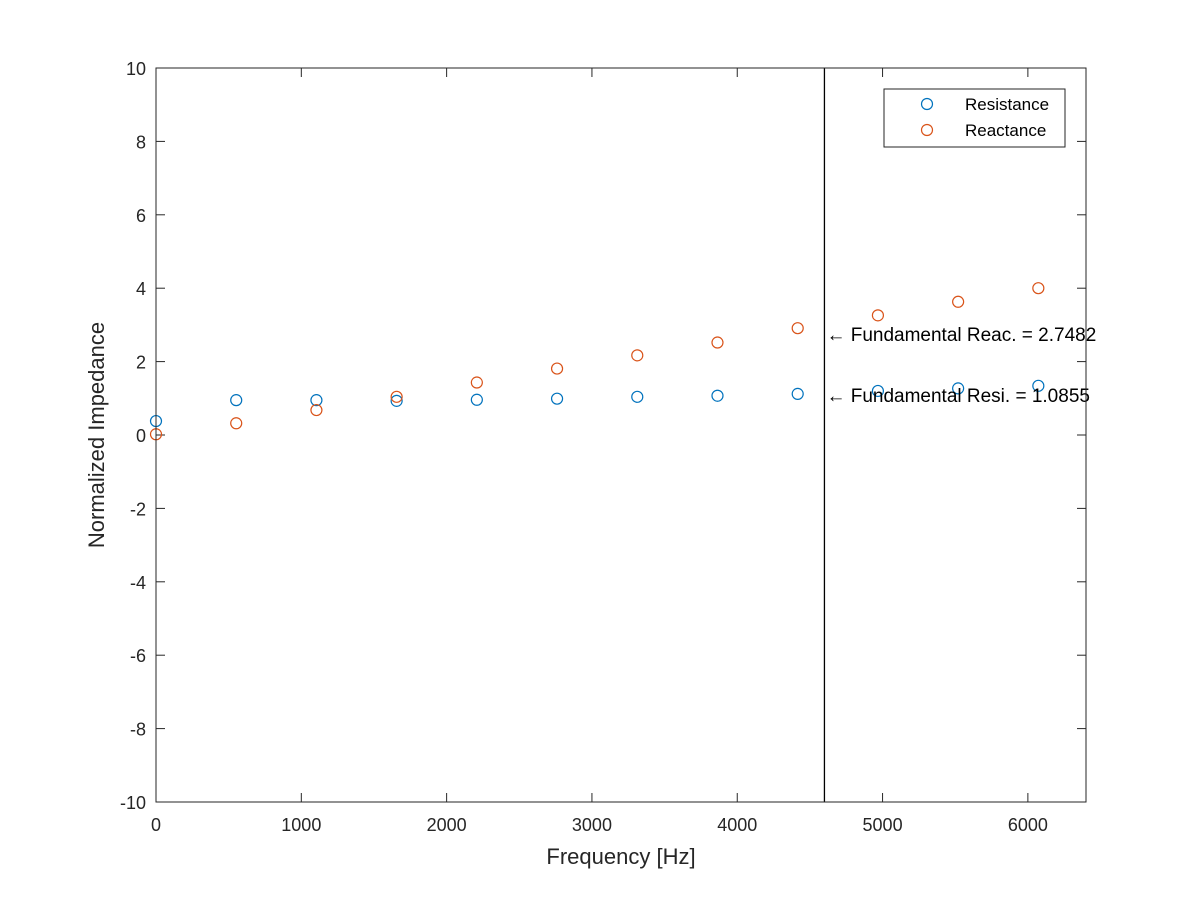 This screenshot has width=1200, height=900. I want to click on x-axis-title: Frequency [Hz], so click(620, 856).